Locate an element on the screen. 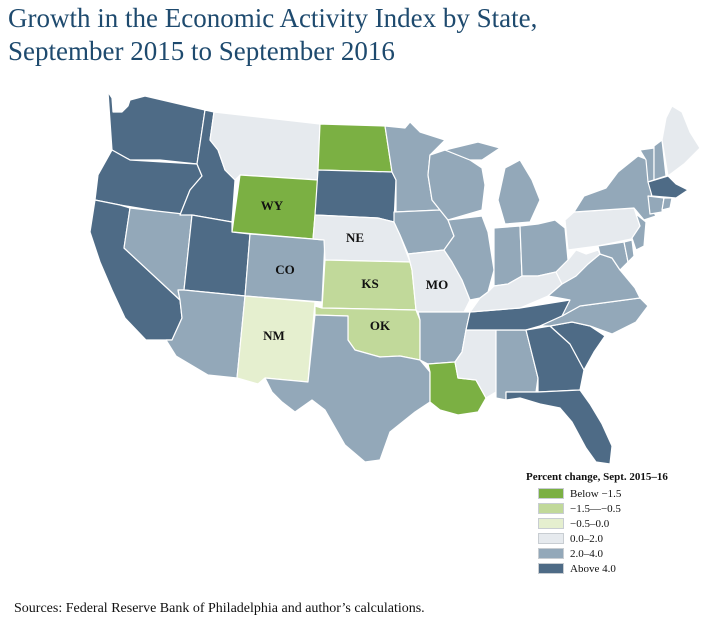  state-washington is located at coordinates (156, 128).